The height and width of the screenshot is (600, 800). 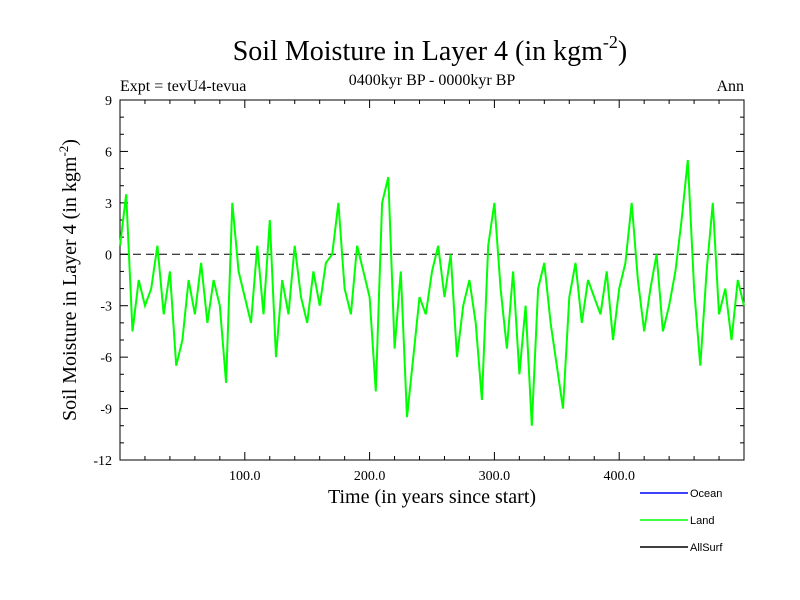 What do you see at coordinates (106, 307) in the screenshot?
I see `y-tick-label: -3` at bounding box center [106, 307].